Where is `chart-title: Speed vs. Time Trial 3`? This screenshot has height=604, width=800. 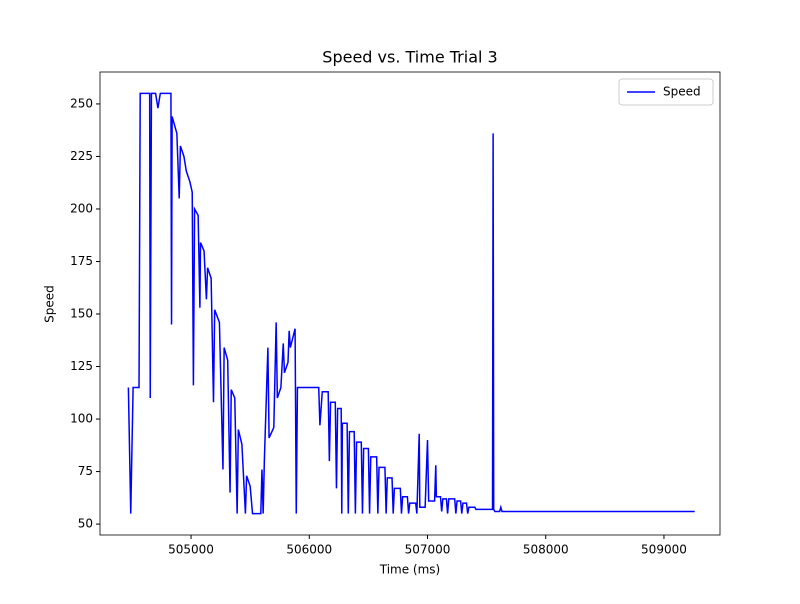 chart-title: Speed vs. Time Trial 3 is located at coordinates (409, 57).